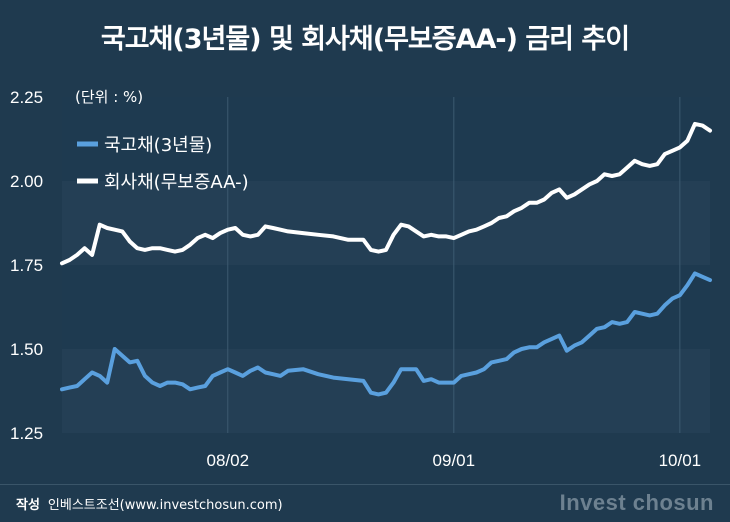 This screenshot has height=522, width=730. What do you see at coordinates (163, 164) in the screenshot?
I see `legend: 국고채(3년물) 회사채(무보증AA-)` at bounding box center [163, 164].